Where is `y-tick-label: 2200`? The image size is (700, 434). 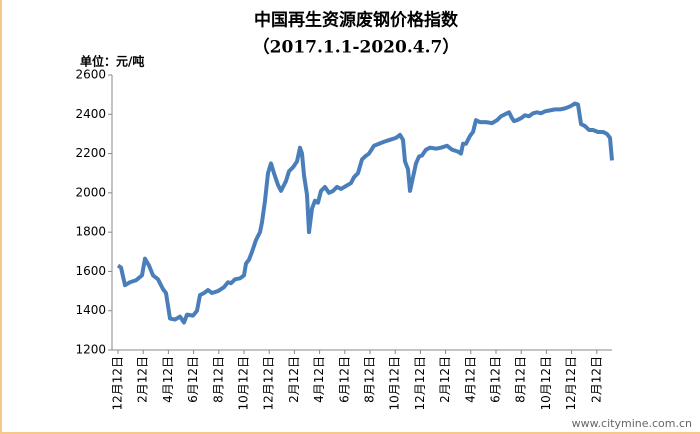
y-tick-label: 2200 is located at coordinates (90, 153).